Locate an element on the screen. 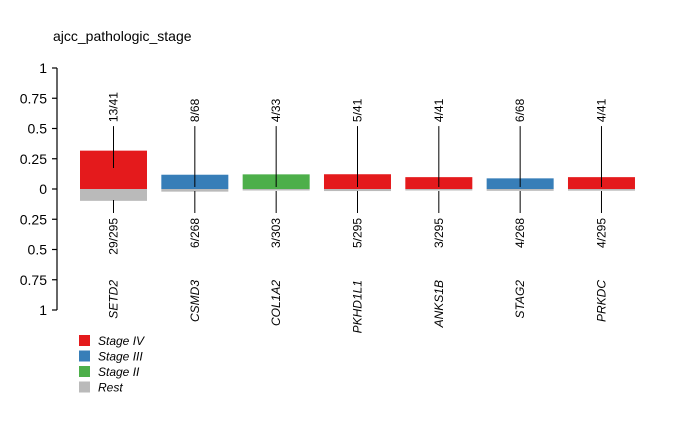 The image size is (678, 424). chart-title: ajcc_pathologic_stage is located at coordinates (122, 36).